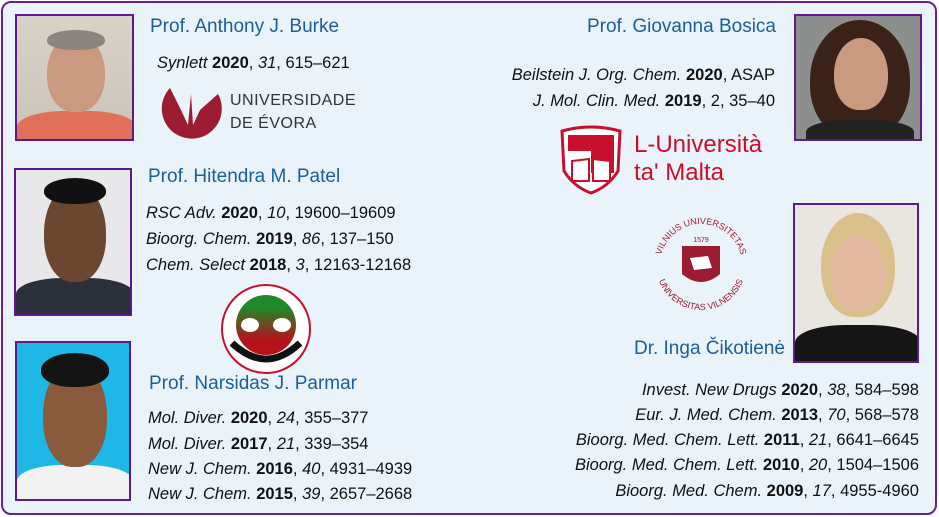  Describe the element at coordinates (280, 469) in the screenshot. I see `citation: New J. Chem. 2016, 40, 4931–4939` at that location.